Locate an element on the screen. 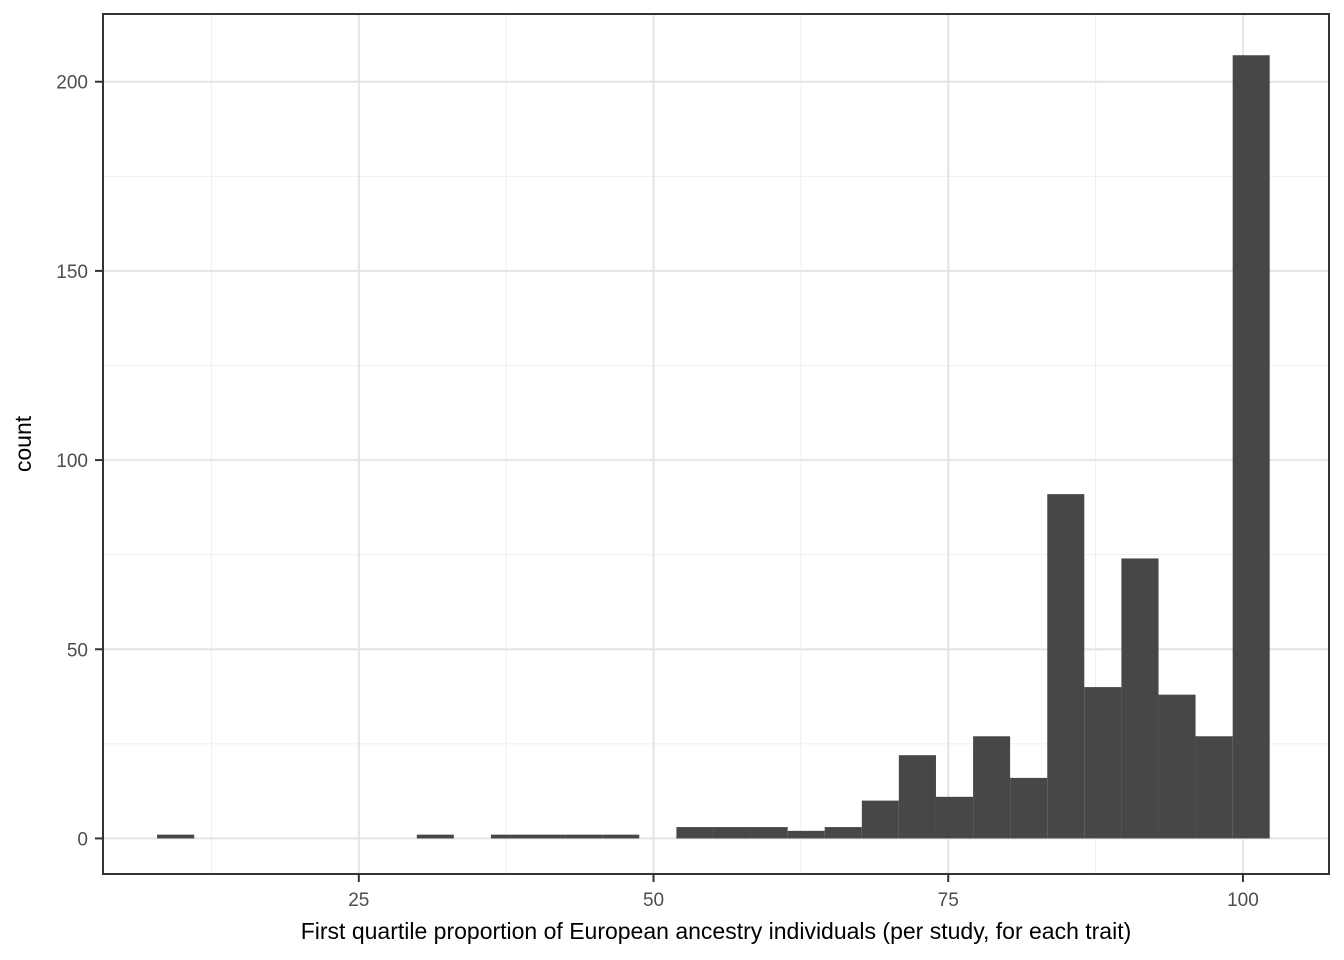 Image resolution: width=1344 pixels, height=960 pixels. y-axis-tick-label: 100 is located at coordinates (72, 461).